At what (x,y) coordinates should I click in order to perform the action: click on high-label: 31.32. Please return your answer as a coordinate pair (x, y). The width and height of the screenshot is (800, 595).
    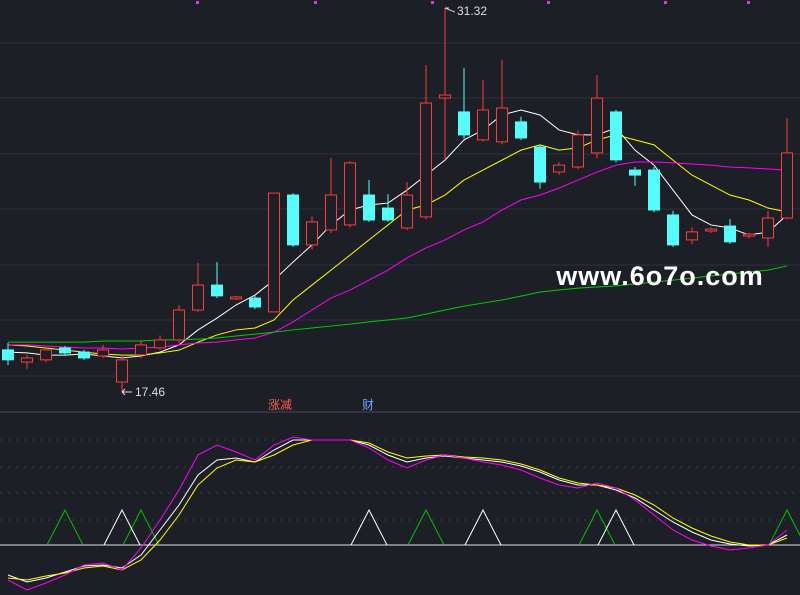
    Looking at the image, I should click on (472, 11).